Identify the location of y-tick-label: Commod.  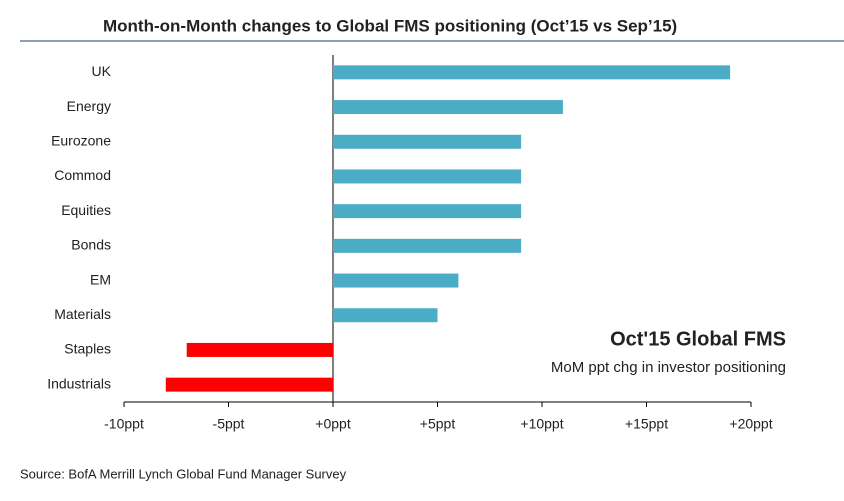
(82, 175).